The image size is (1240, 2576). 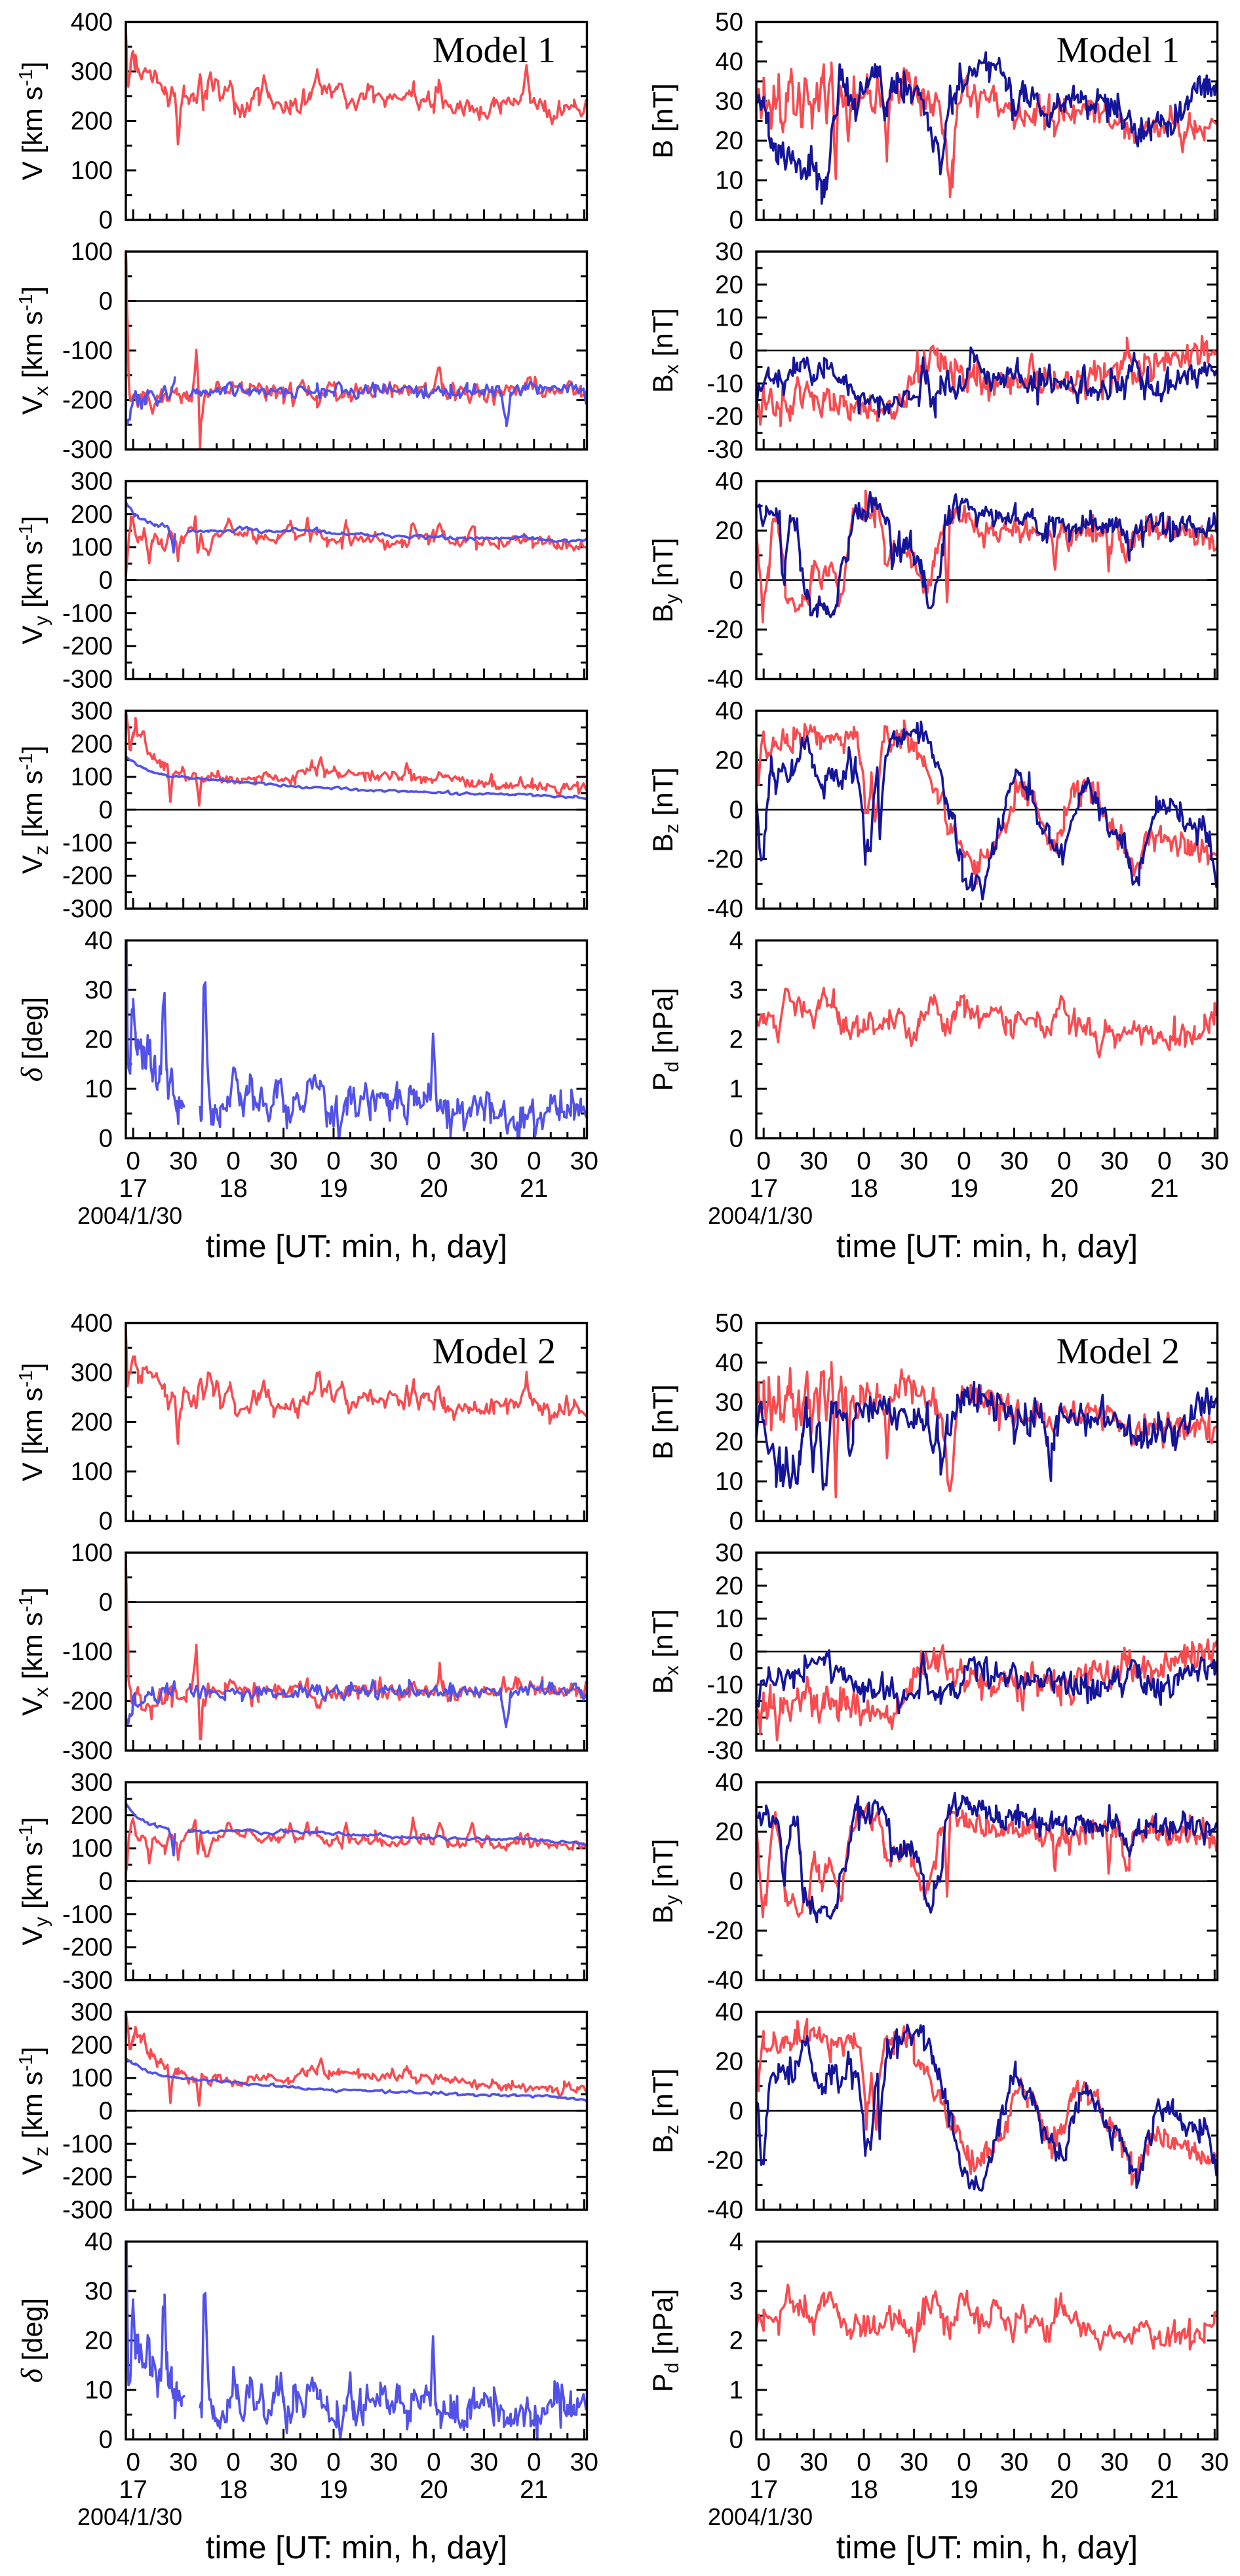 What do you see at coordinates (725, 860) in the screenshot?
I see `svg-text: -20` at bounding box center [725, 860].